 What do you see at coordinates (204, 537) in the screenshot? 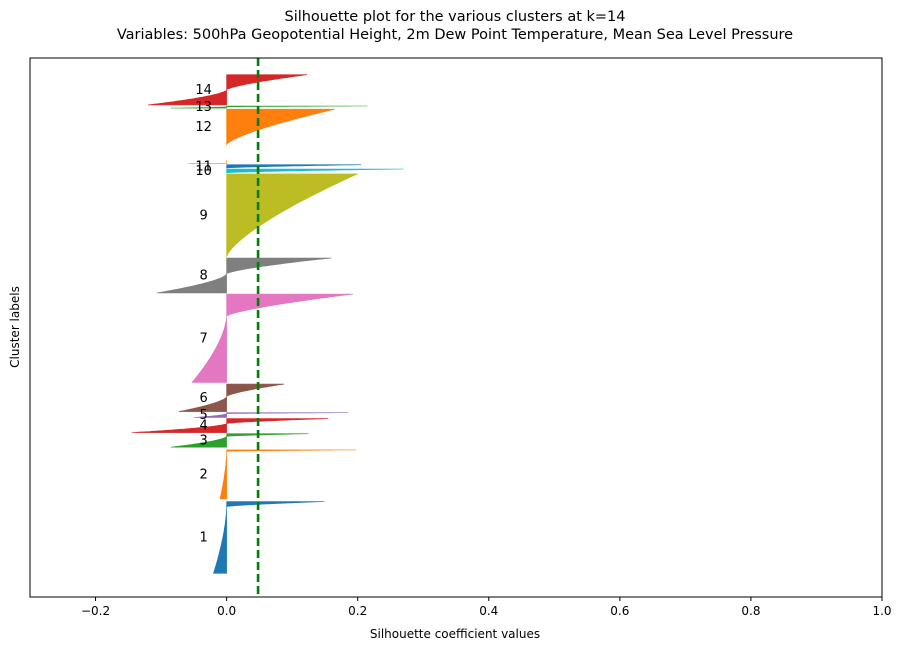
I see `cluster-label-1: 1` at bounding box center [204, 537].